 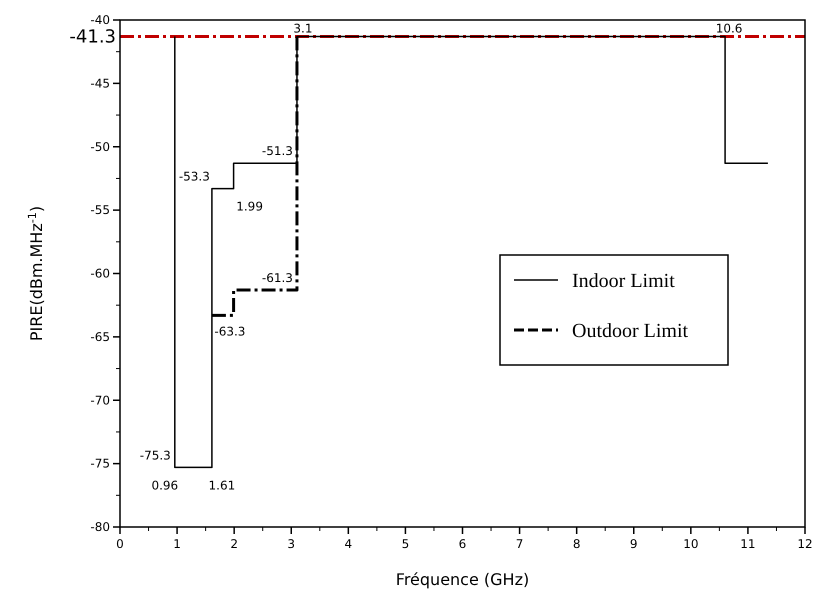 What do you see at coordinates (100, 337) in the screenshot?
I see `y-tick-label: -65` at bounding box center [100, 337].